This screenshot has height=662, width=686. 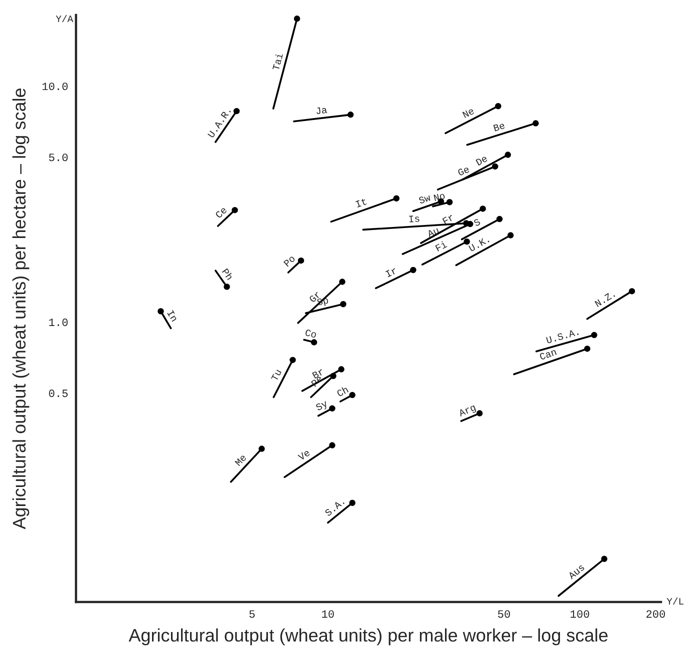 What do you see at coordinates (322, 406) in the screenshot?
I see `text: Sy` at bounding box center [322, 406].